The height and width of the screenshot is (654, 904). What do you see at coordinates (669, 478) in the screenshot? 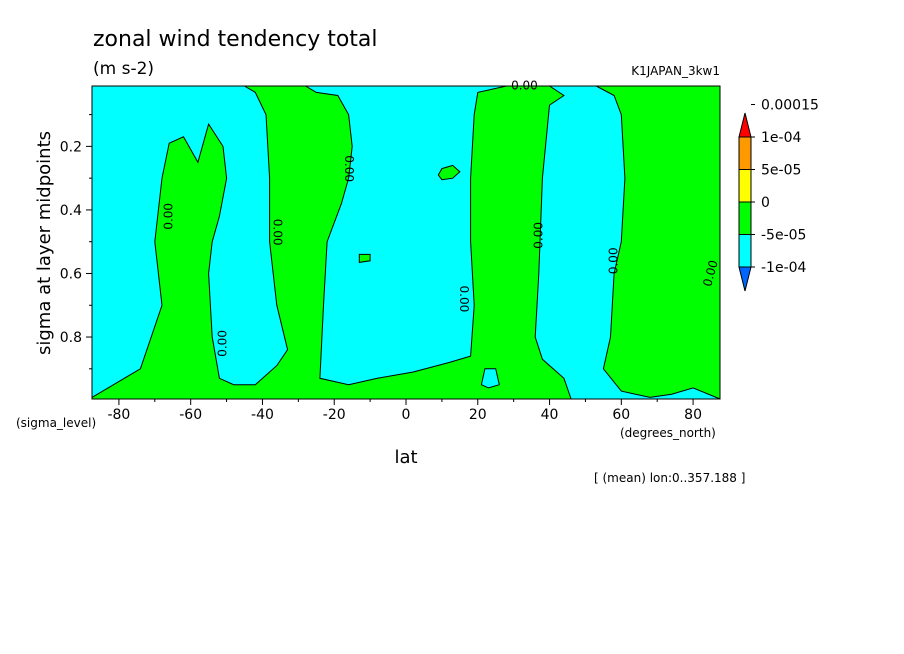
I see `footnote: [ (mean) lon:0..357.188 ]` at bounding box center [669, 478].